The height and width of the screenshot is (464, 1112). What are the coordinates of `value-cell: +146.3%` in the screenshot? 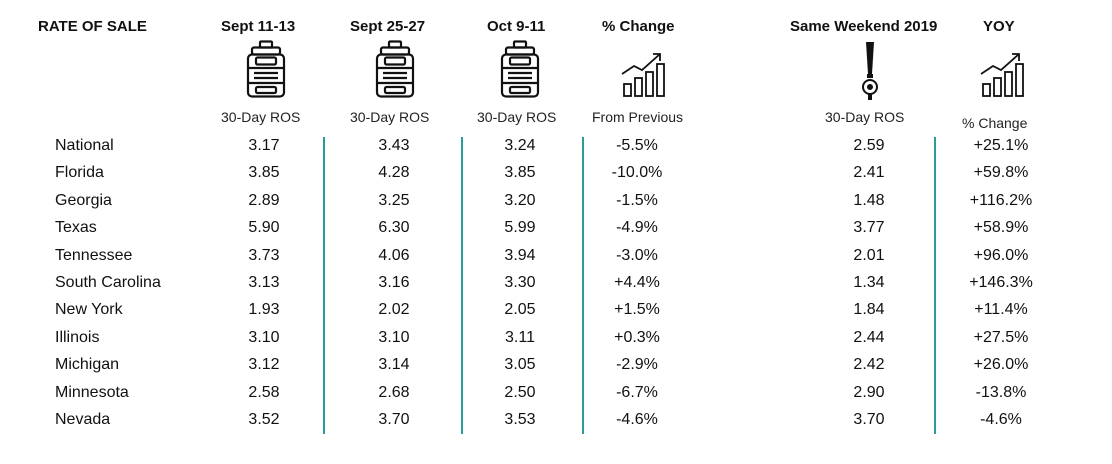 It's located at (1001, 282).